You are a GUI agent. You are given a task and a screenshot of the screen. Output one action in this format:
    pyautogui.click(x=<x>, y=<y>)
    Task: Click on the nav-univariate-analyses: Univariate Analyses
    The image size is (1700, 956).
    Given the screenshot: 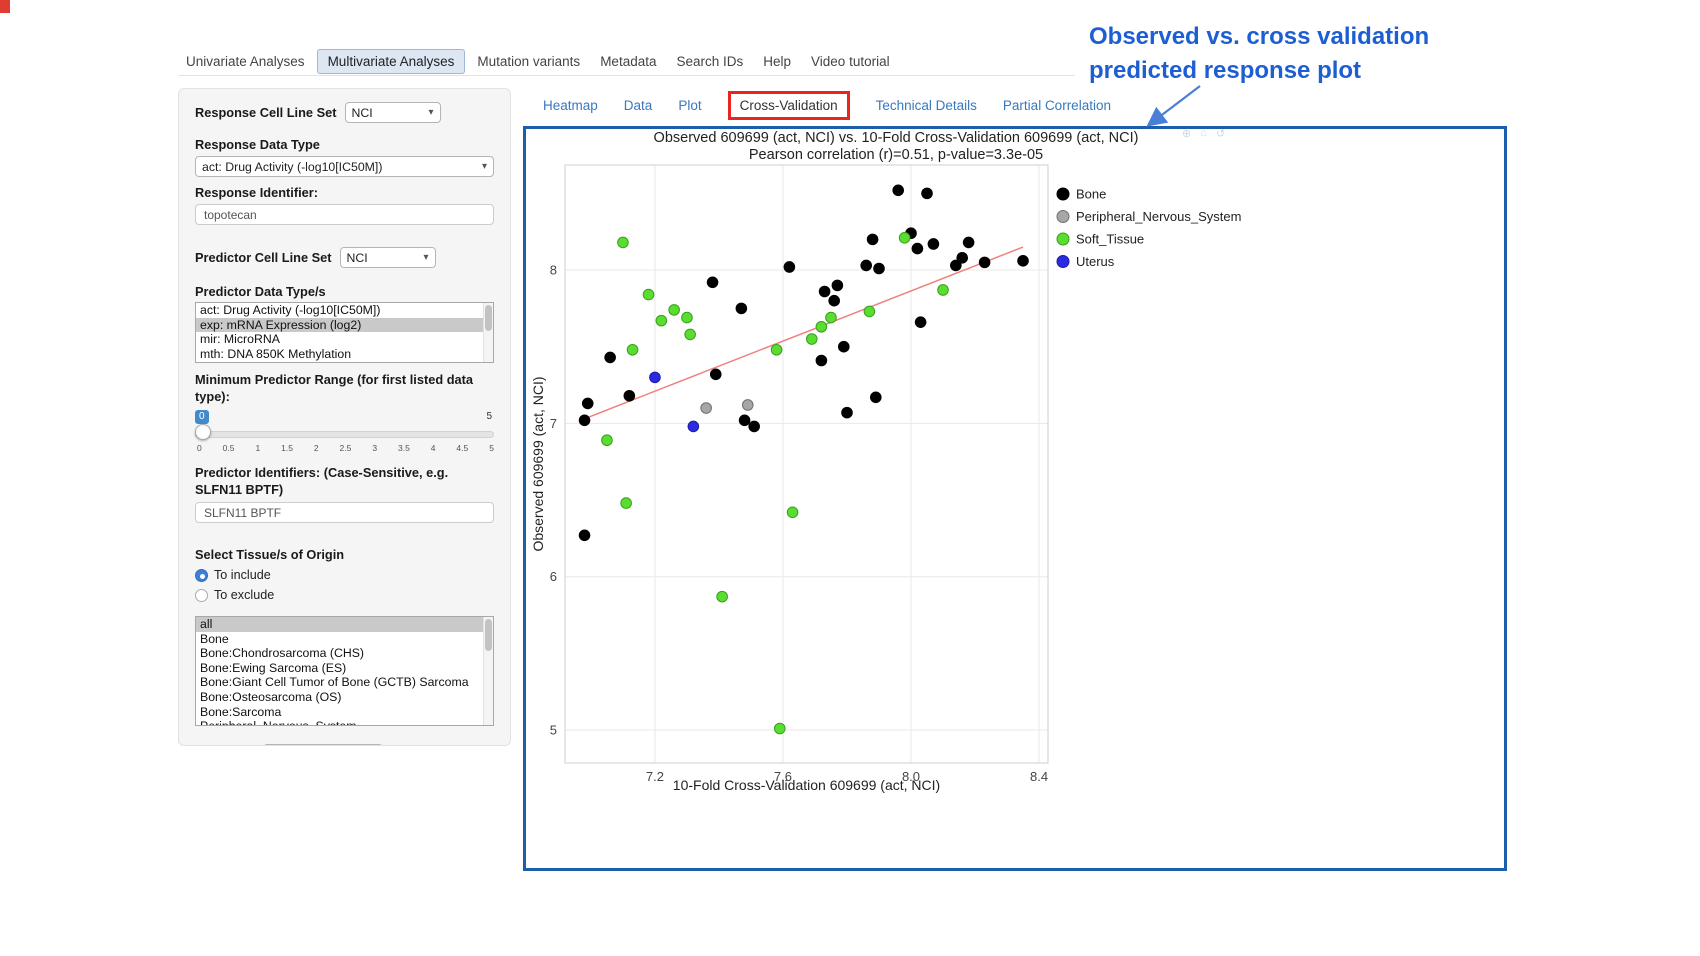 What is the action you would take?
    pyautogui.click(x=245, y=61)
    